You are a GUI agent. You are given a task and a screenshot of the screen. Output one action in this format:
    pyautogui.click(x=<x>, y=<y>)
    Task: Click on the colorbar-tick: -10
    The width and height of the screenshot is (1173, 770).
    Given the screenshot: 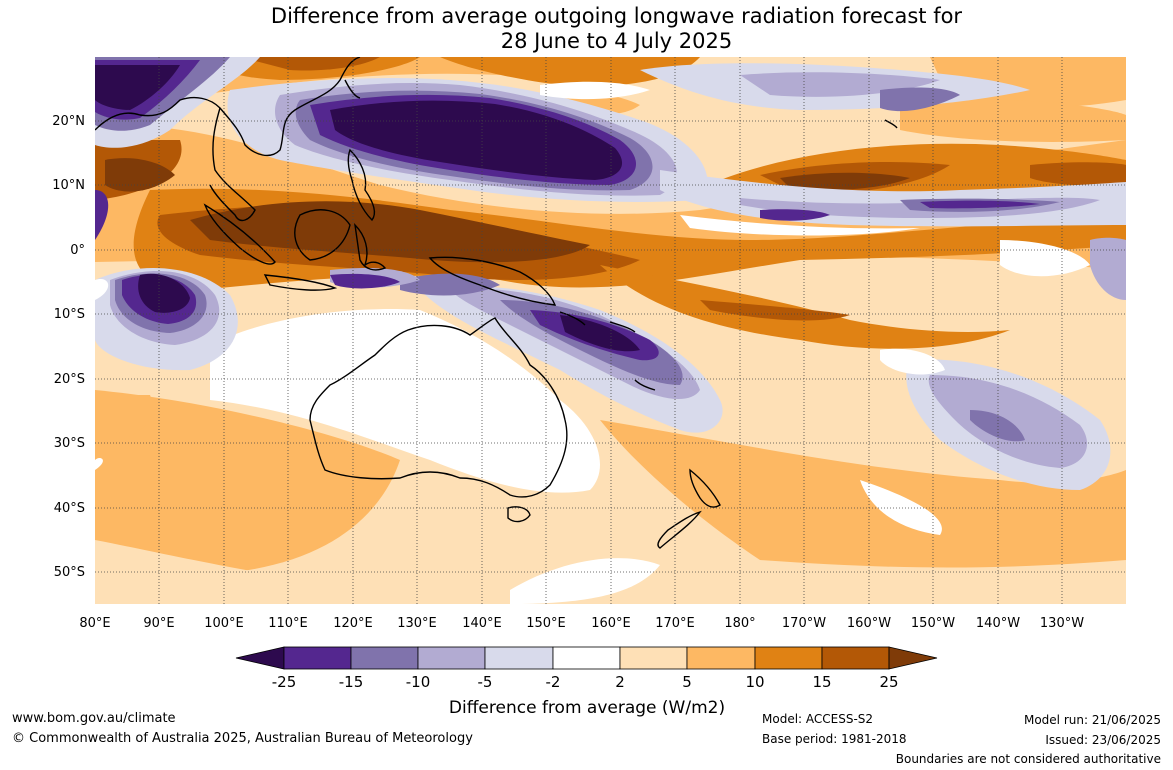 What is the action you would take?
    pyautogui.click(x=418, y=682)
    